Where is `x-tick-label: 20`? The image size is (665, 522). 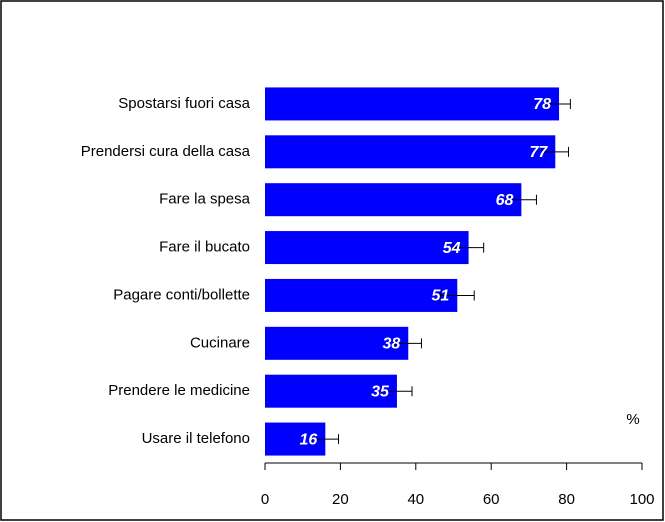 x-tick-label: 20 is located at coordinates (340, 499).